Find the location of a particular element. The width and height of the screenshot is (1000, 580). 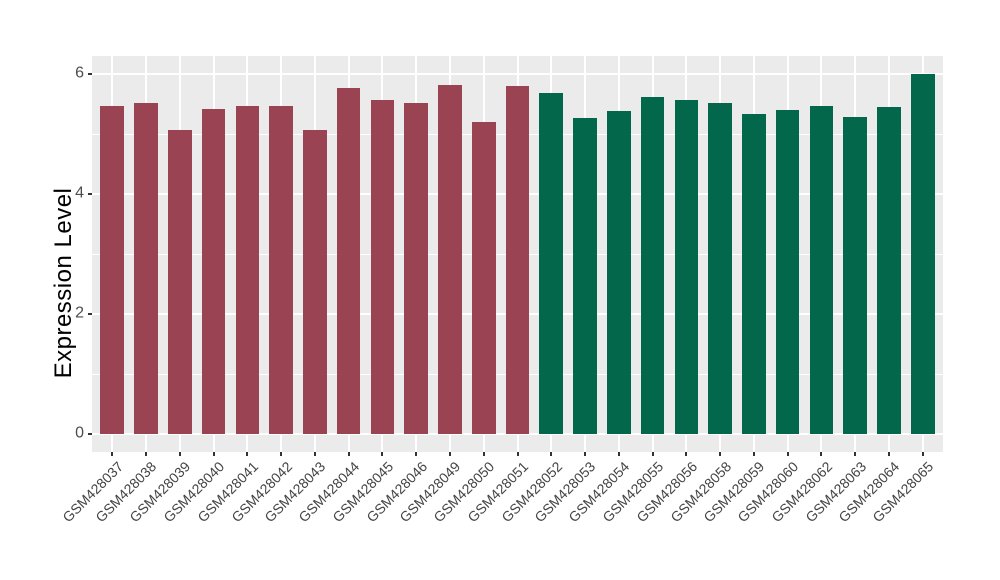

x-tick-mark-GSM428060 is located at coordinates (787, 454).